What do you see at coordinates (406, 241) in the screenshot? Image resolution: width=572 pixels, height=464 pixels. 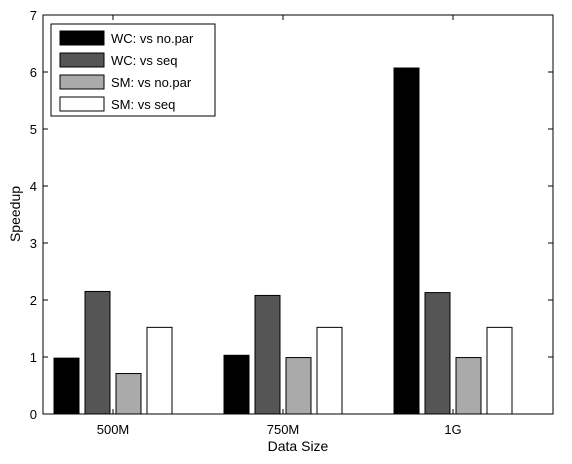 I see `bar-1-1g` at bounding box center [406, 241].